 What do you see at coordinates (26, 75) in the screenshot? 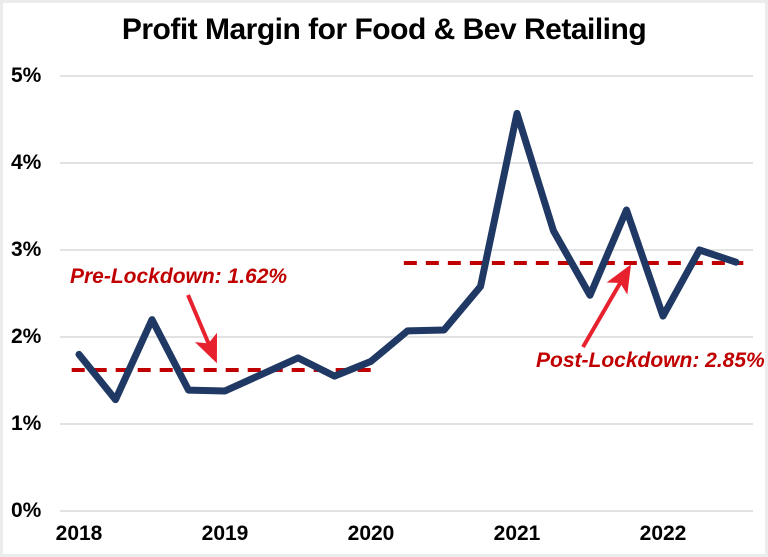
I see `y-tick-5pct: 5%` at bounding box center [26, 75].